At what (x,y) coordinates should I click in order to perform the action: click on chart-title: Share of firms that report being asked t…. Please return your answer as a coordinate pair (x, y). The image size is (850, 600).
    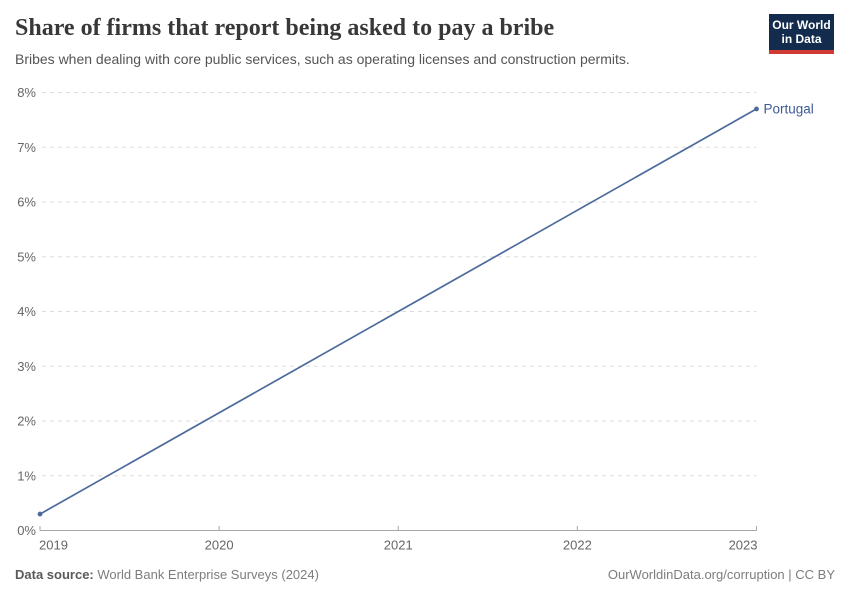
    Looking at the image, I should click on (285, 28).